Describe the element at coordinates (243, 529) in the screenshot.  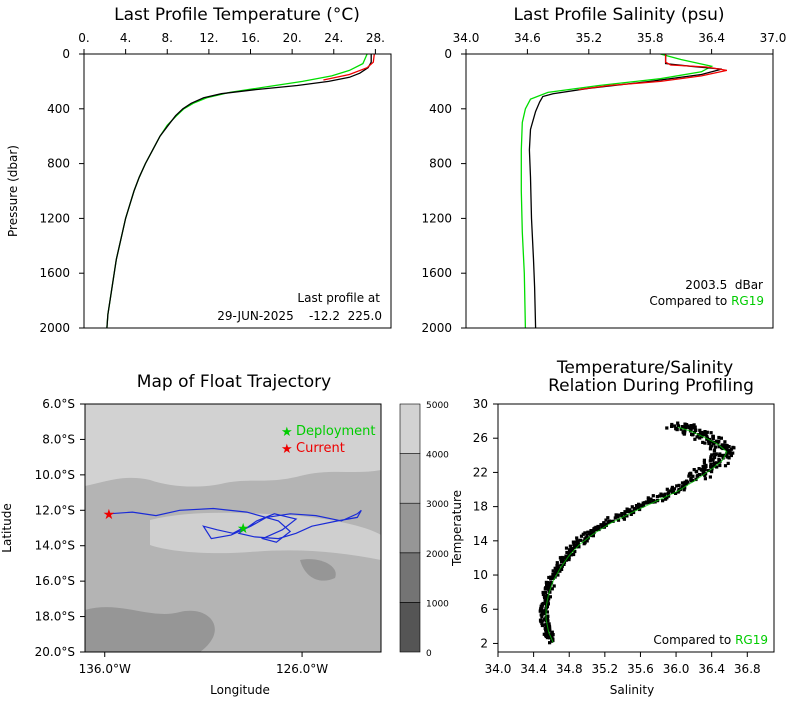
I see `deployment-marker: ★` at that location.